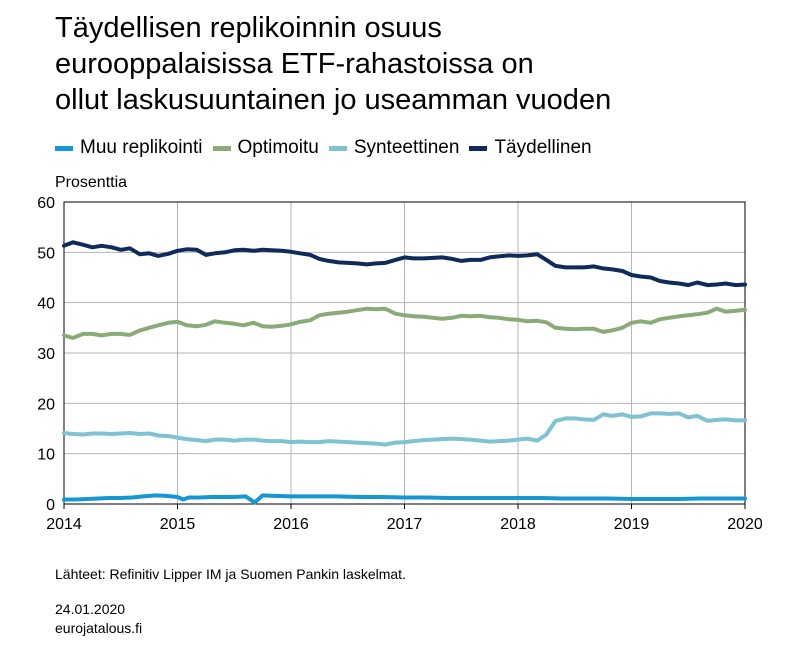 Image resolution: width=800 pixels, height=654 pixels. I want to click on publish-date: 24.01.2020, so click(90, 609).